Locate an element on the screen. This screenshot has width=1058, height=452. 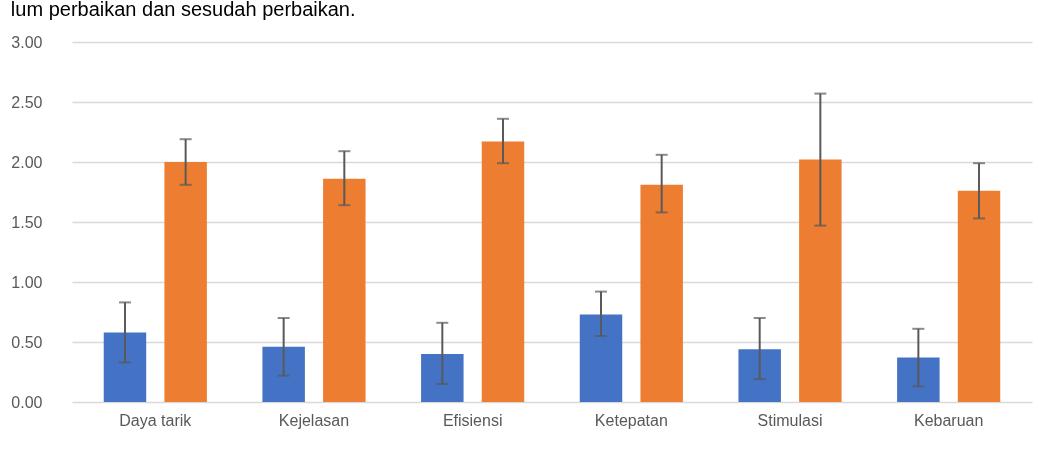
y-tick-label: 1.00 is located at coordinates (27, 282).